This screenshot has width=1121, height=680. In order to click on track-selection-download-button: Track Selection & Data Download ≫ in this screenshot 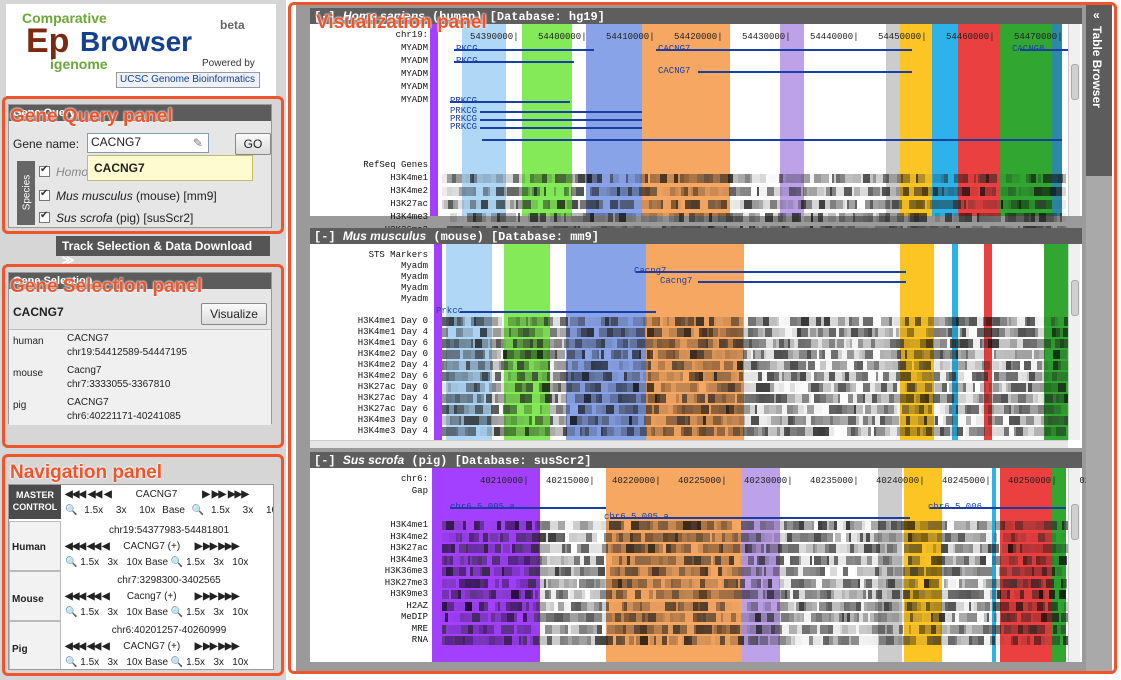, I will do `click(163, 251)`.